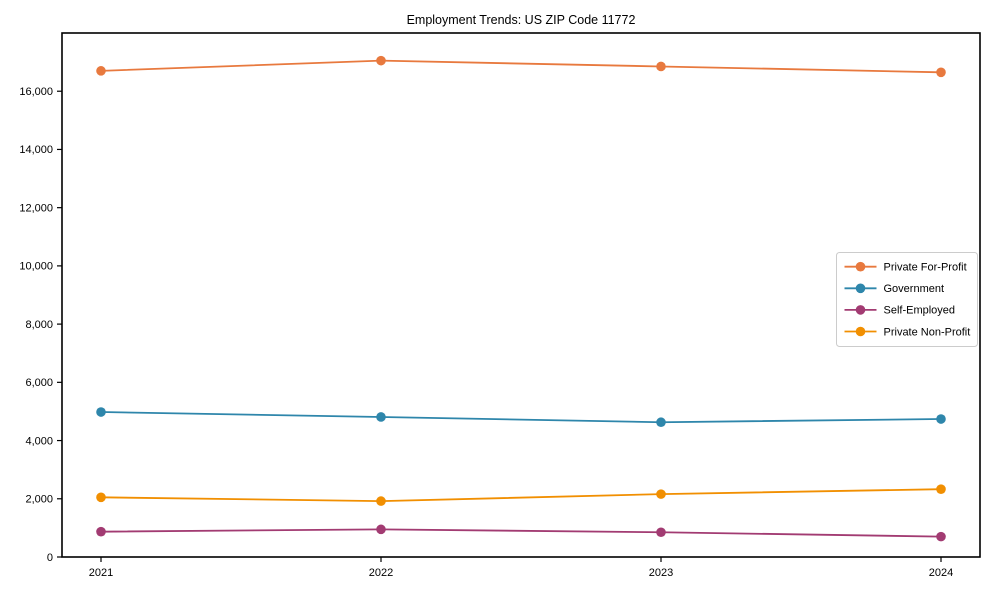  I want to click on x-tick-label: 2022, so click(381, 573).